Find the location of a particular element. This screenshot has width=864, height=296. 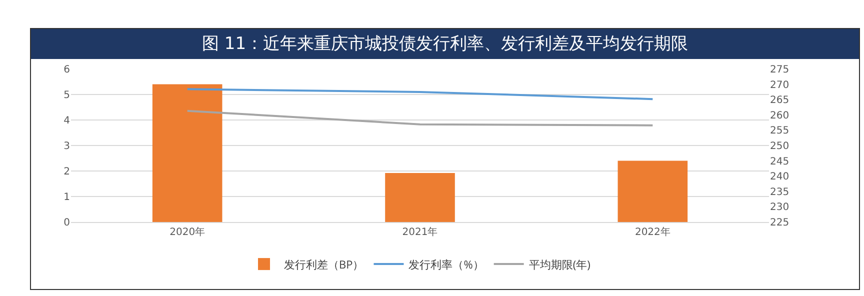

legend-label: 发行利差（BP） is located at coordinates (324, 264).